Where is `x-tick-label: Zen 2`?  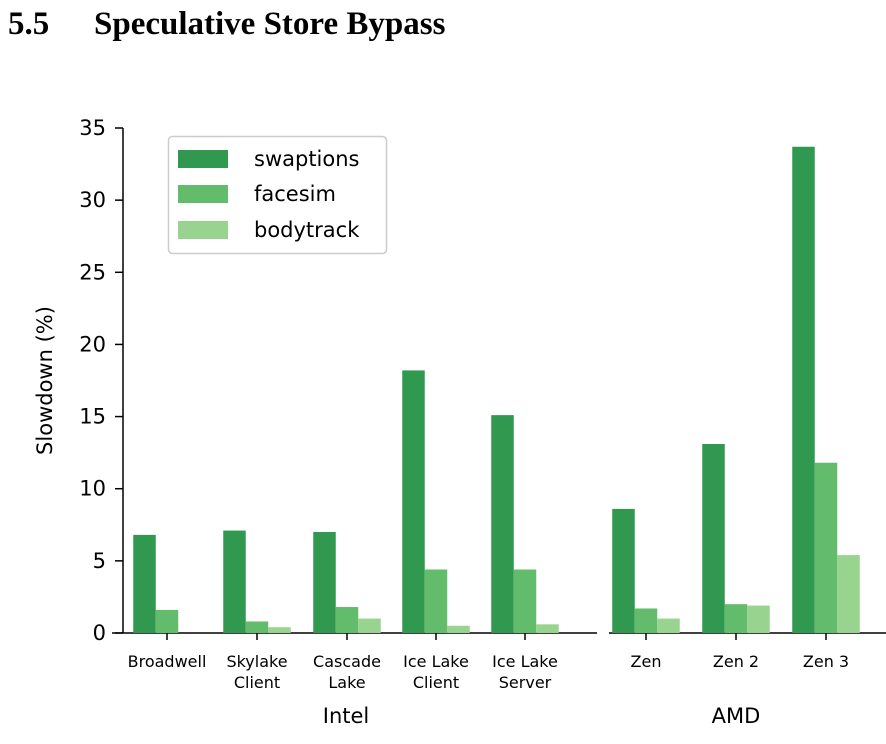
x-tick-label: Zen 2 is located at coordinates (736, 661).